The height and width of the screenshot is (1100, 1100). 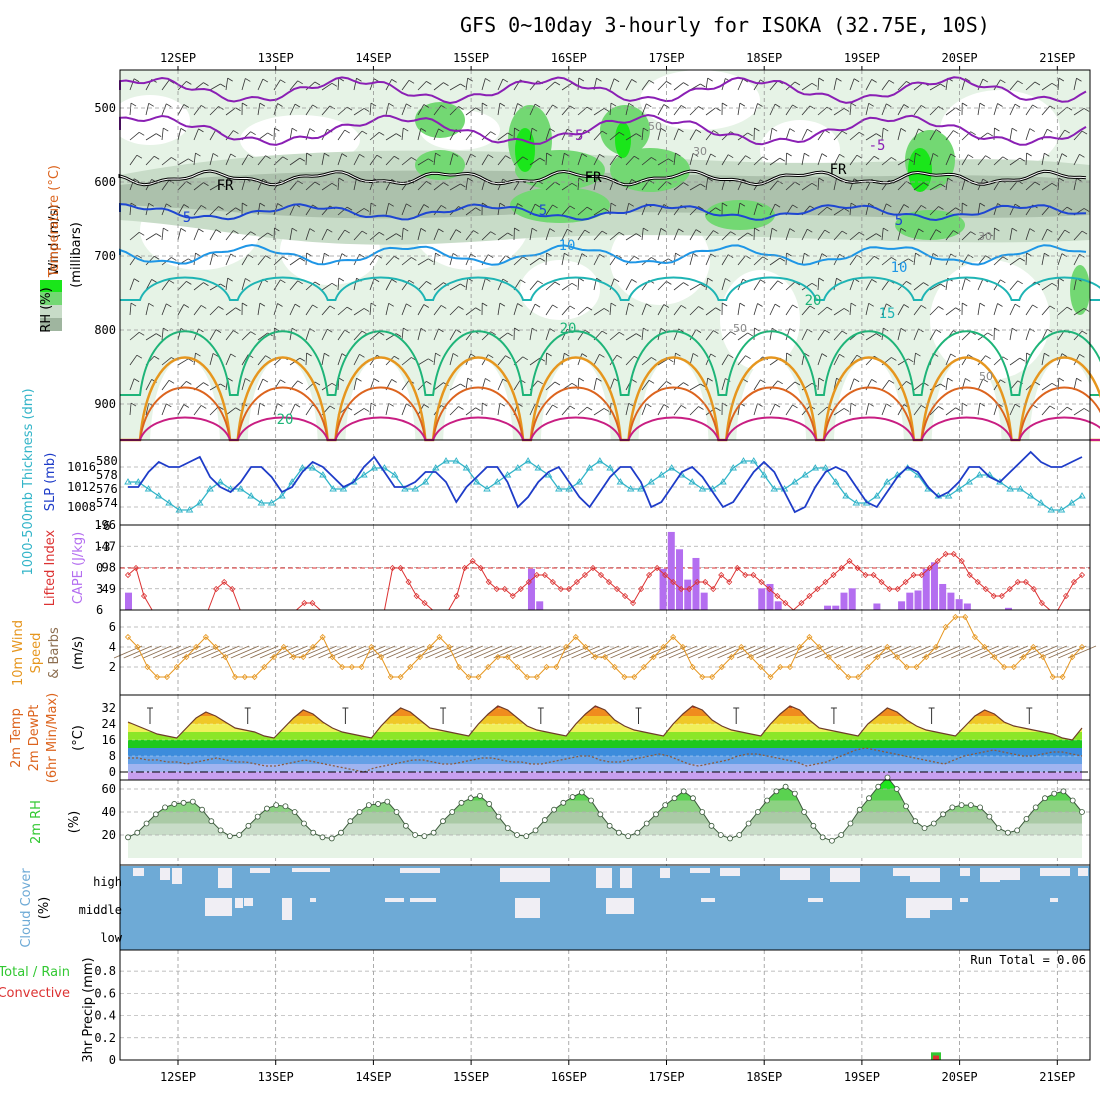 I want to click on contour-label-rh50: 50, so click(x=986, y=376).